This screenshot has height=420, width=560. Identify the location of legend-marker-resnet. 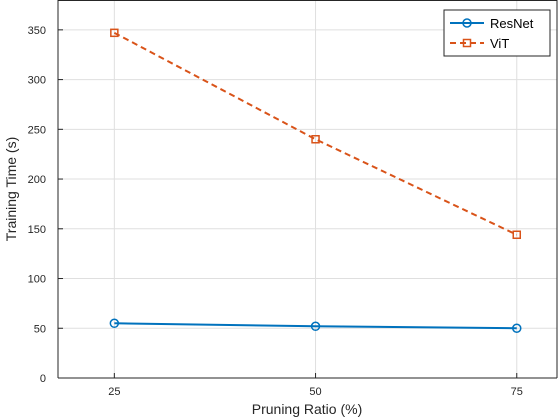
(467, 23).